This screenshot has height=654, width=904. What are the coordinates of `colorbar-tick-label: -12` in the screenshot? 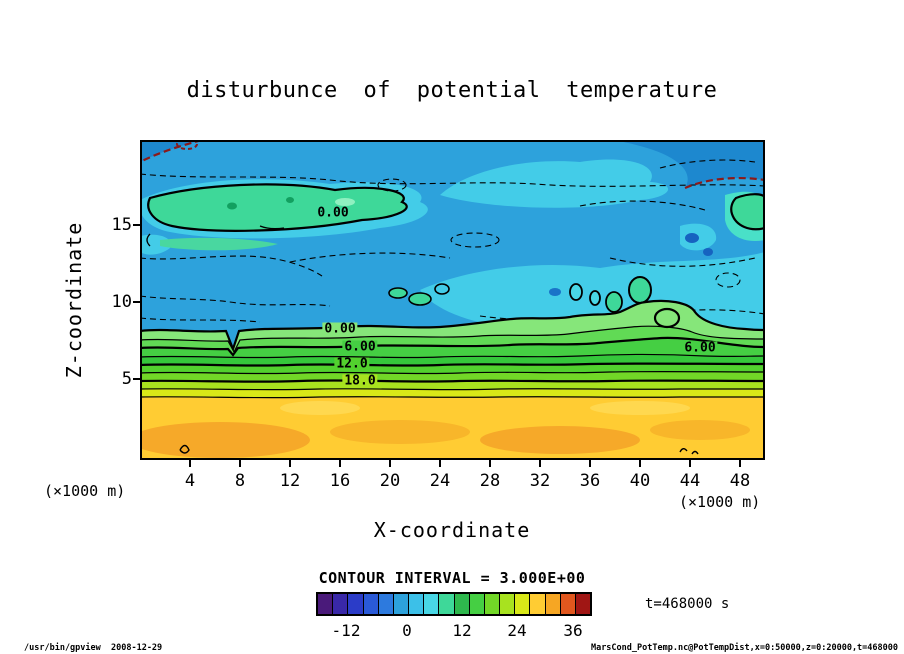 It's located at (346, 630).